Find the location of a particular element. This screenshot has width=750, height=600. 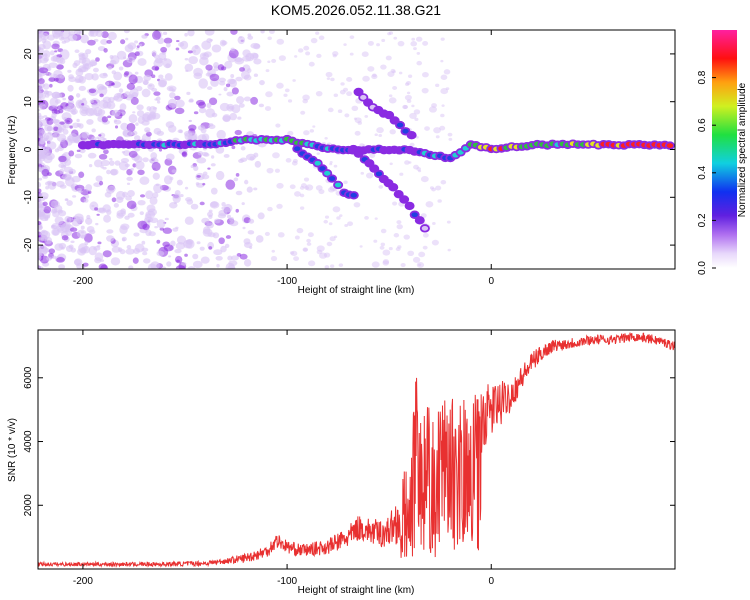

colorbar-tick-label: 0.0 is located at coordinates (702, 268).